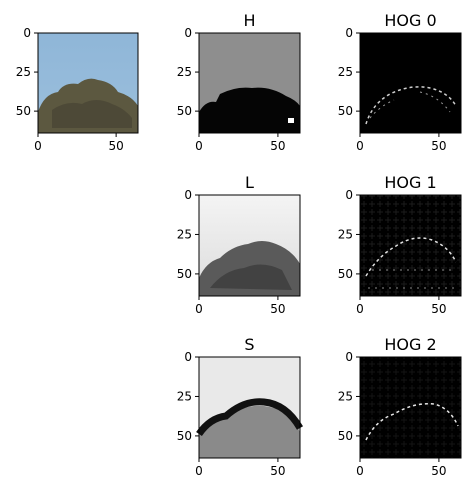 The width and height of the screenshot is (474, 490). What do you see at coordinates (92, 114) in the screenshot?
I see `panel-rgb-foliage-shadow` at bounding box center [92, 114].